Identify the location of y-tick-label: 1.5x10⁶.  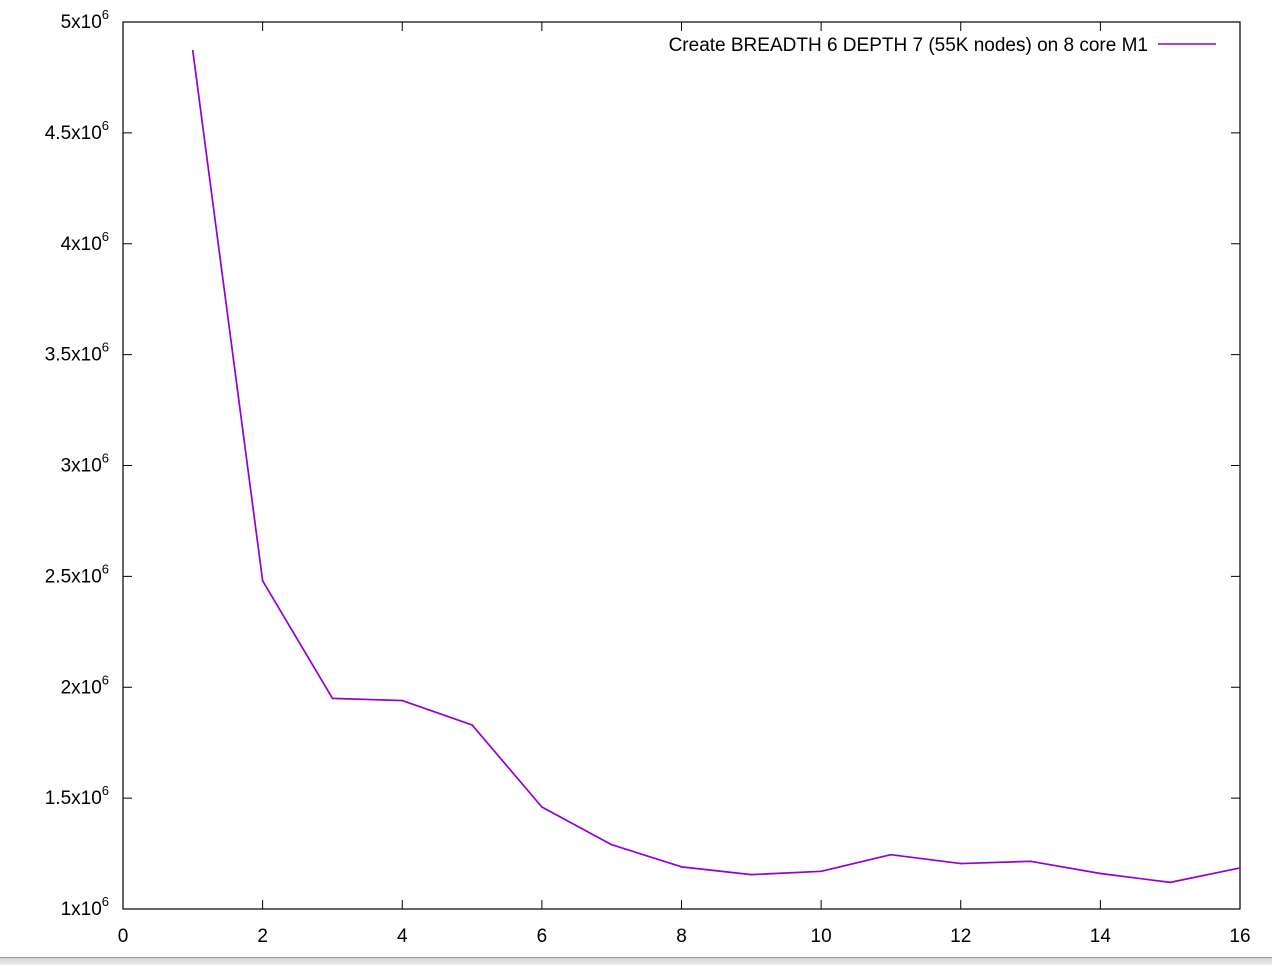
(77, 796).